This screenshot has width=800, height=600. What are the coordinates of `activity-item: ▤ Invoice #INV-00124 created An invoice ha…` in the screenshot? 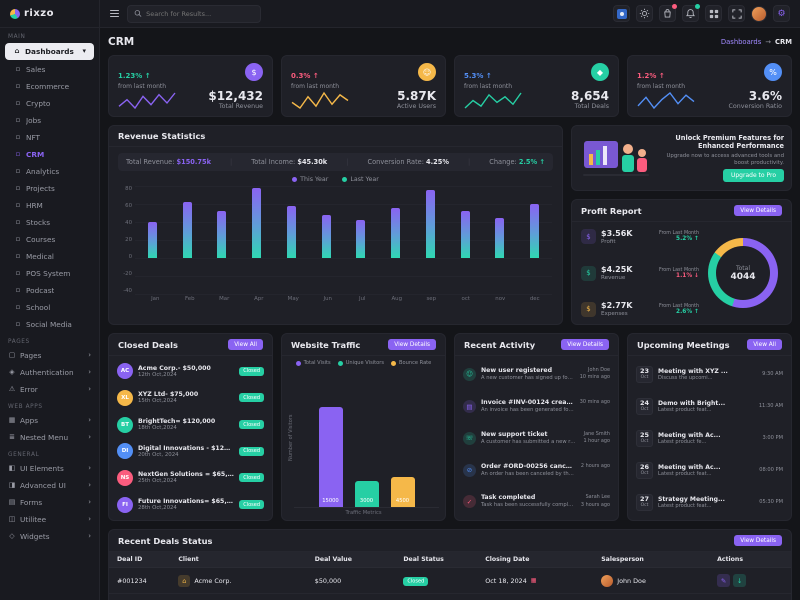 It's located at (536, 406).